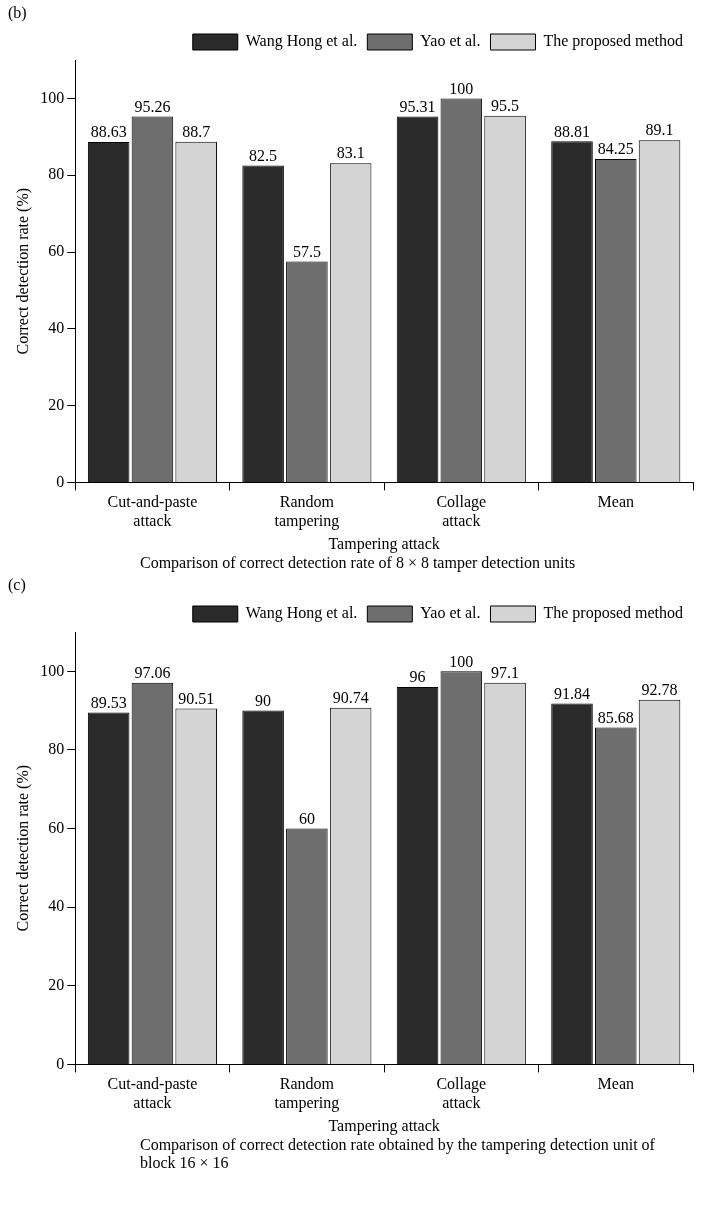  What do you see at coordinates (417, 106) in the screenshot?
I see `data-label: 95.31` at bounding box center [417, 106].